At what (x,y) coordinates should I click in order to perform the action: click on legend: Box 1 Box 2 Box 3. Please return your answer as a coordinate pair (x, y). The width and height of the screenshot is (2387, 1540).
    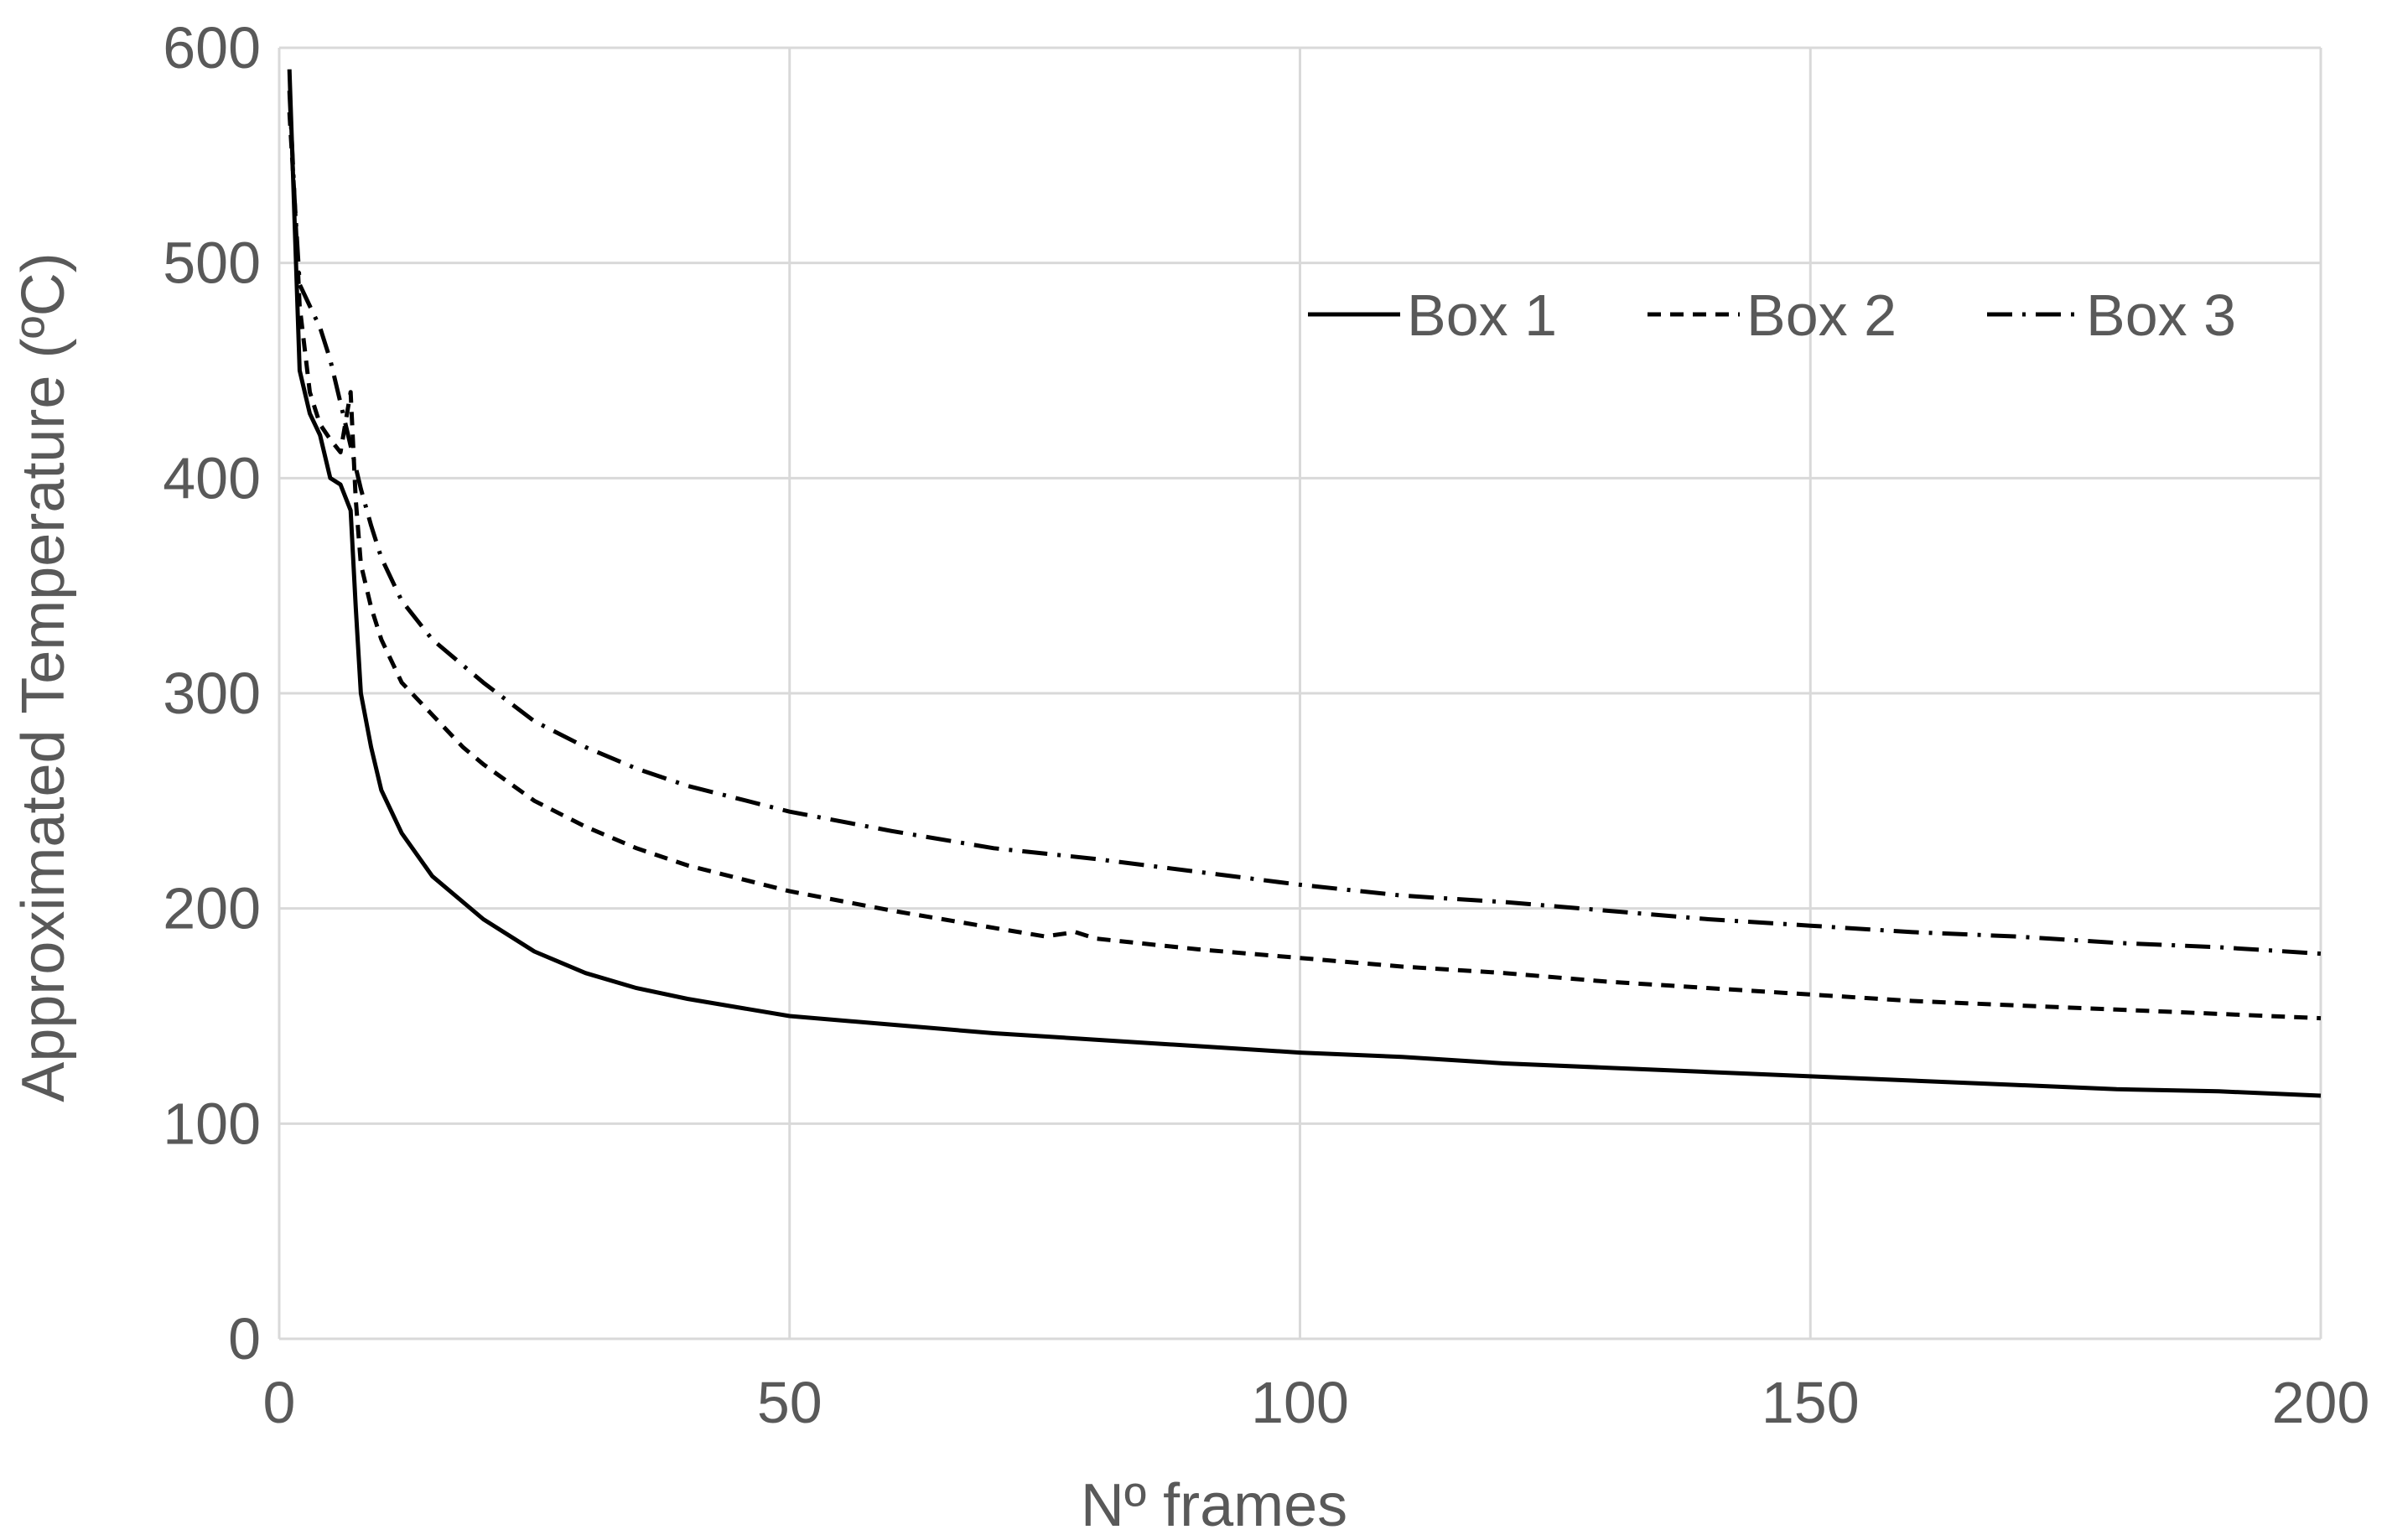
    Looking at the image, I should click on (1772, 315).